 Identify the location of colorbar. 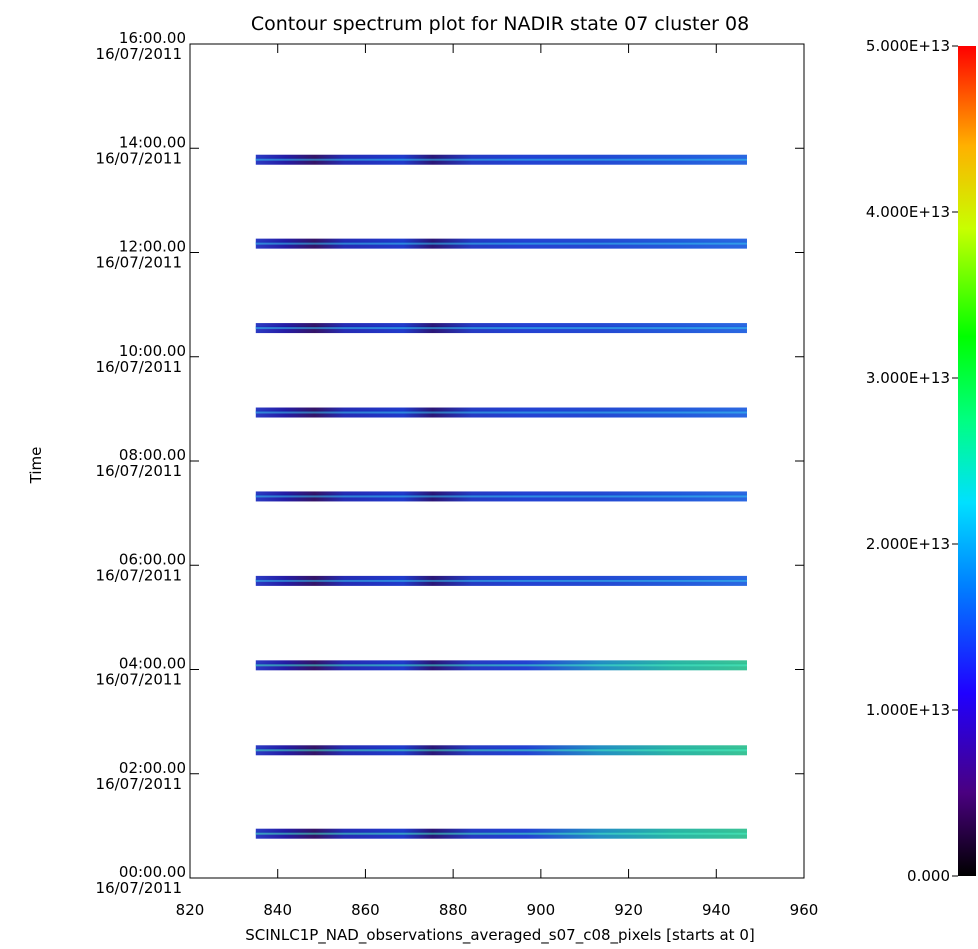
(967, 461).